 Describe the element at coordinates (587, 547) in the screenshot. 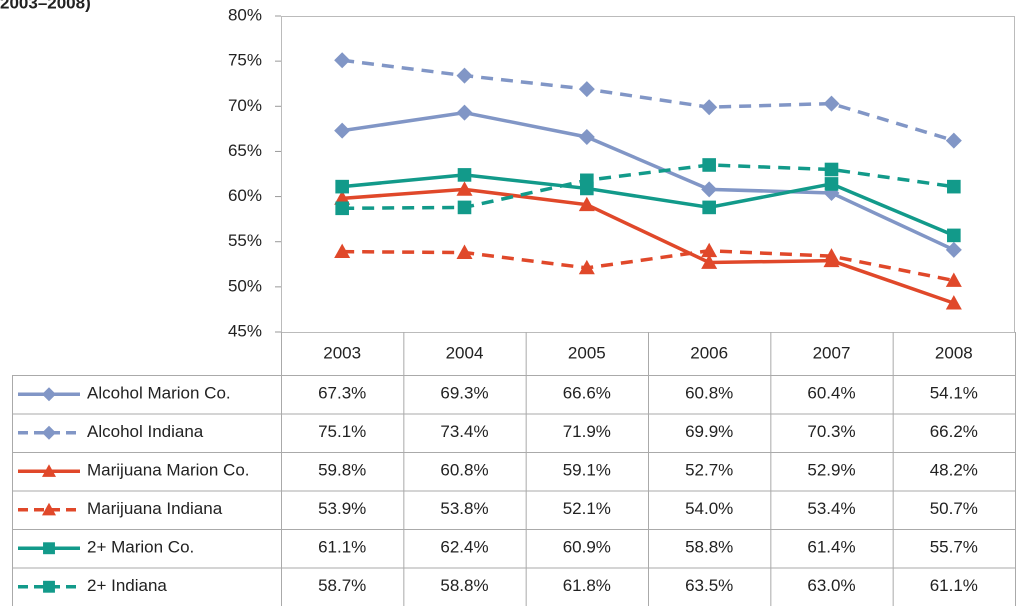

I see `data-label: 60.9%` at that location.